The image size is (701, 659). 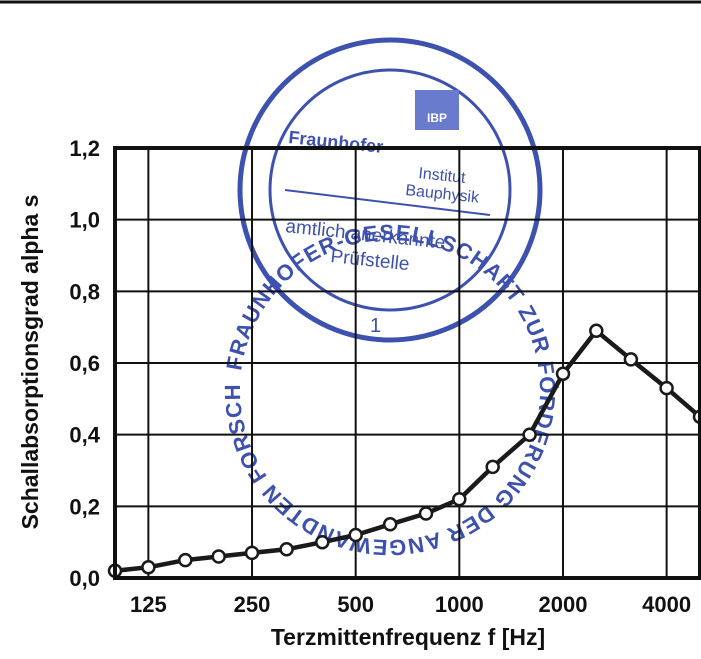 I want to click on ibp-logo-badge, so click(x=437, y=110).